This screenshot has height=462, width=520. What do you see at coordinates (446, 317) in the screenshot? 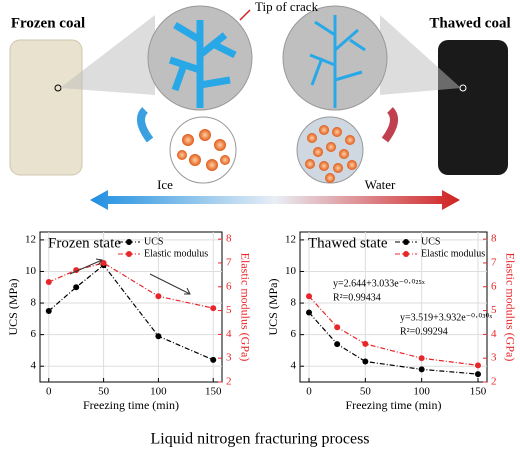
I see `annotation: y=3.519+3.932e⁻⁰·⁰³⁰ˣ` at bounding box center [446, 317].